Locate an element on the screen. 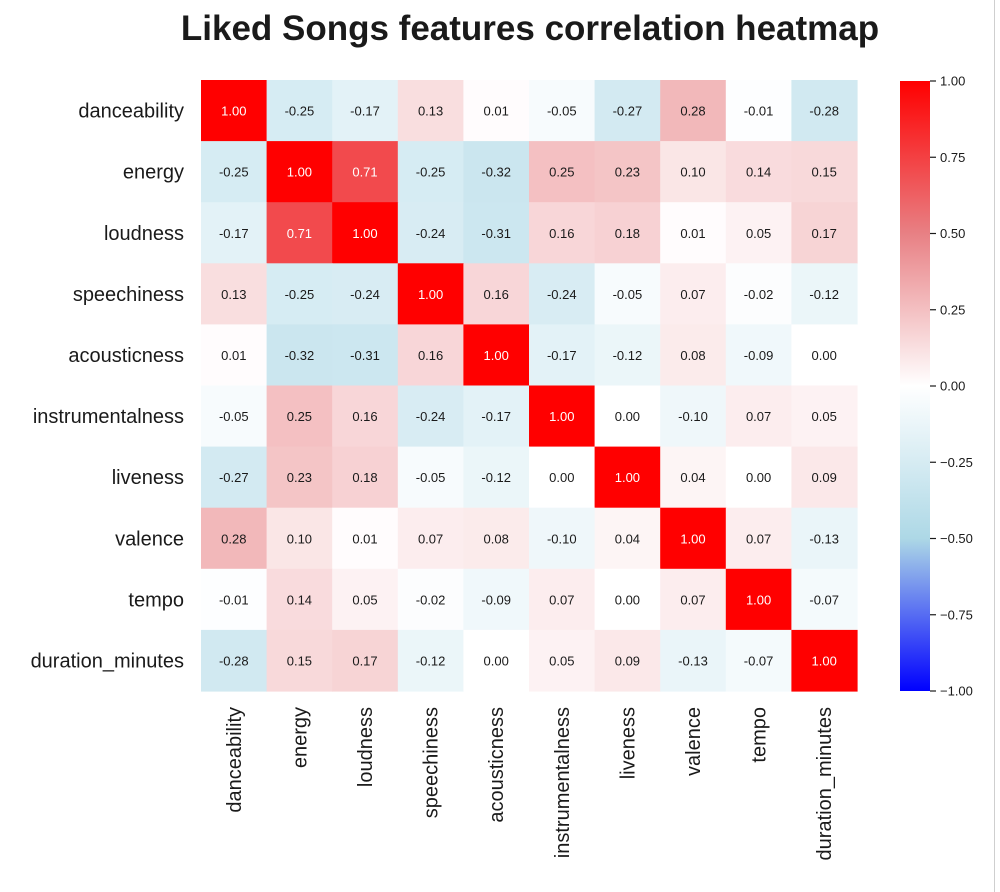 The image size is (1000, 892). cell-value-label: 0.14 is located at coordinates (758, 172).